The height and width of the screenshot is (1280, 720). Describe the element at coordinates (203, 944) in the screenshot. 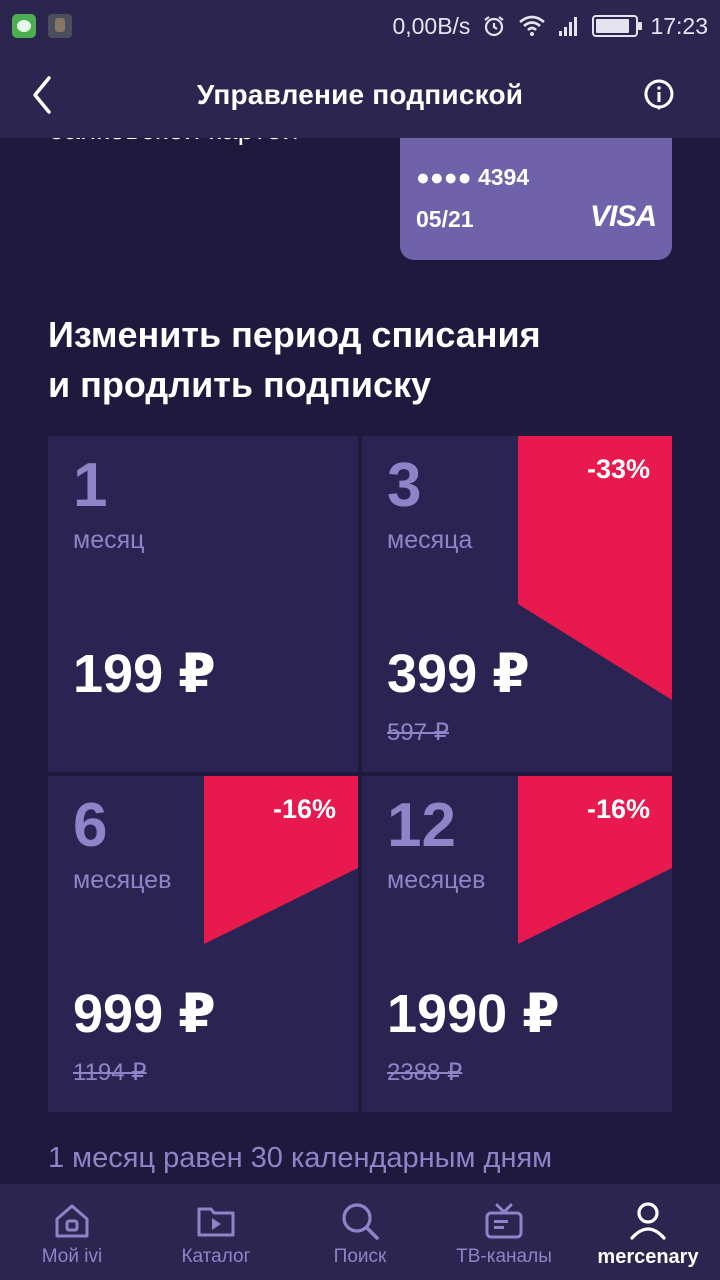

I see `plan-tile-6-months: -16% 6 месяцев 999 ₽ 1194 ₽` at that location.